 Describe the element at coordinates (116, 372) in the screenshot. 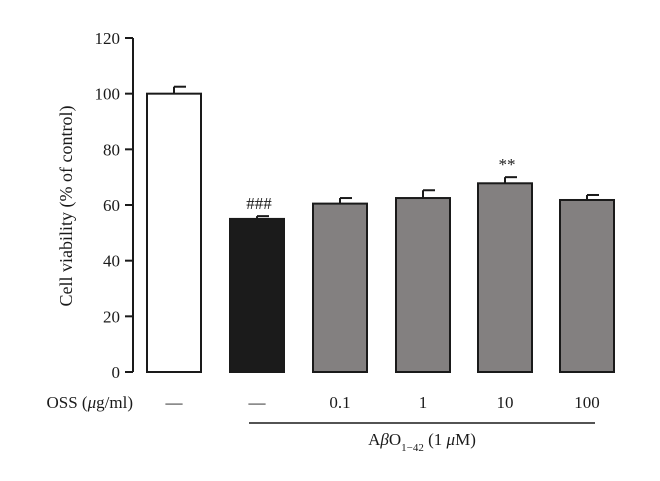

I see `y-tick-label: 0` at that location.